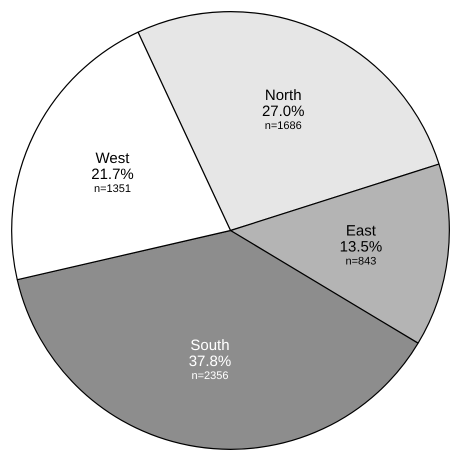  Describe the element at coordinates (283, 117) in the screenshot. I see `data-label: 27.0% n=1686` at that location.